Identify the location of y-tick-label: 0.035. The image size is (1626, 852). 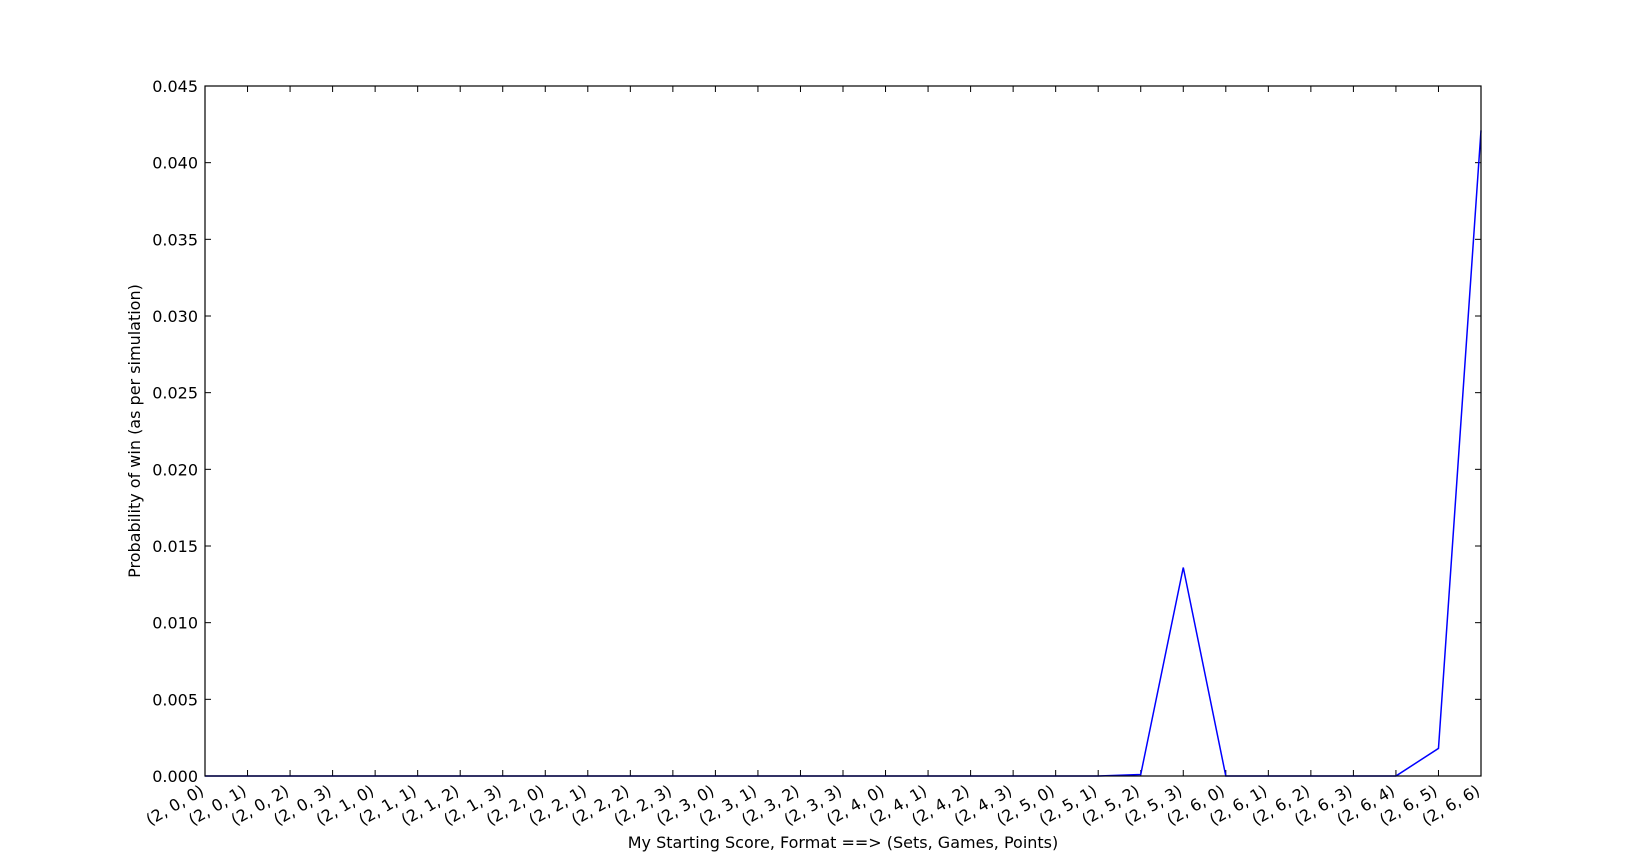
(175, 239).